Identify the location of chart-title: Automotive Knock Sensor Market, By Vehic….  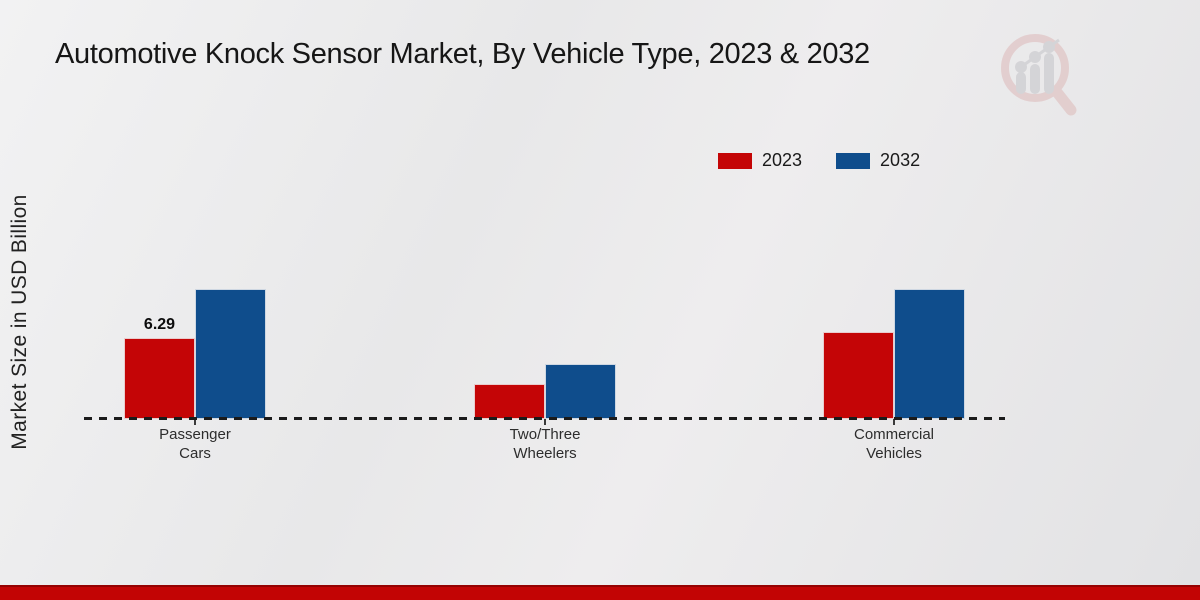
(462, 54).